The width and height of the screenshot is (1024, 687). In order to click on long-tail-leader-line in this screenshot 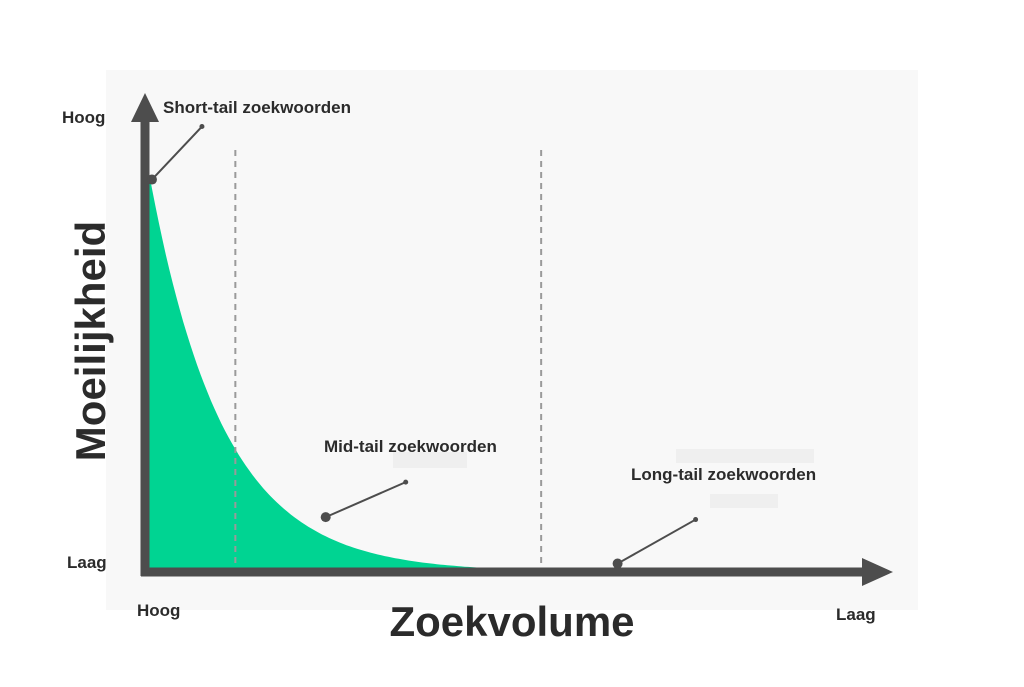, I will do `click(657, 541)`.